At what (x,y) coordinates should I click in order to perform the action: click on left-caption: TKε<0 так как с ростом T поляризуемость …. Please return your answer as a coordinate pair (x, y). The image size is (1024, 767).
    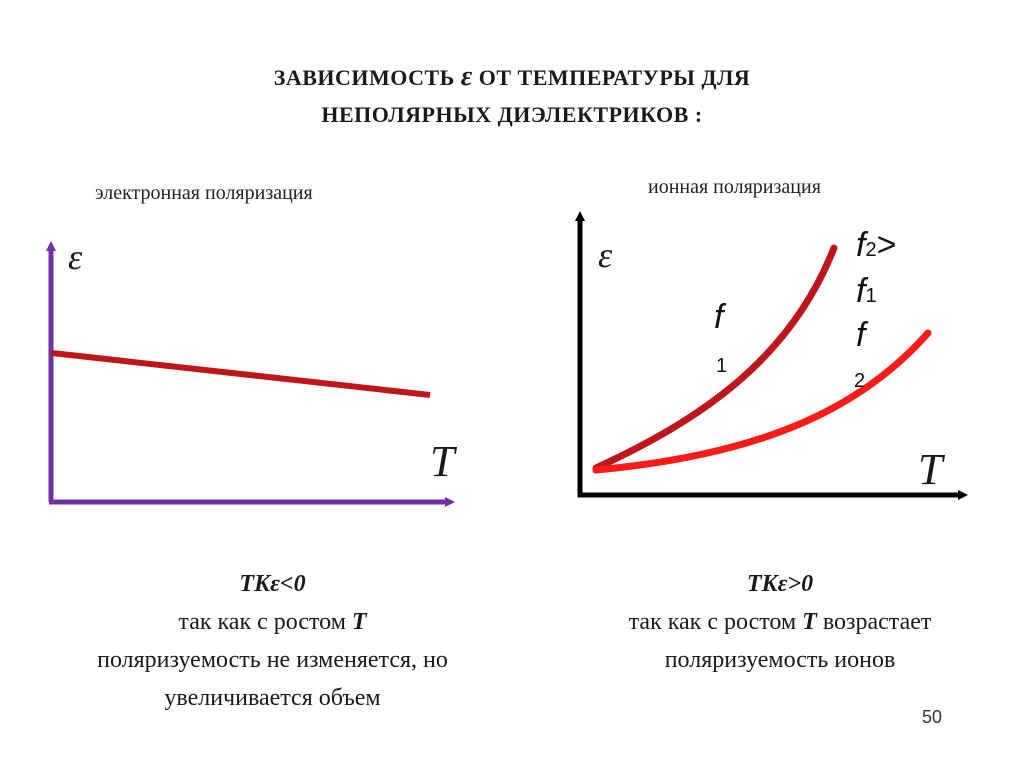
    Looking at the image, I should click on (272, 641).